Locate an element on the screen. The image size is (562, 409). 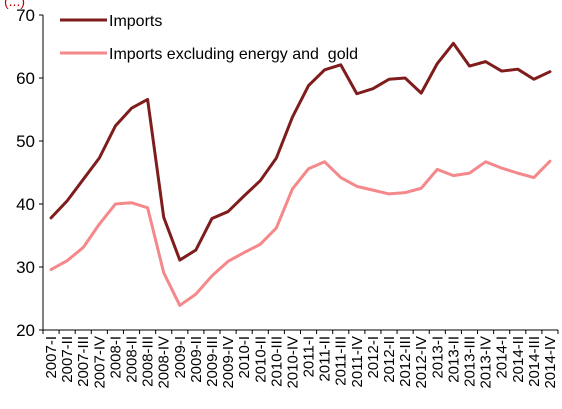
x-tick-label: 2009-III is located at coordinates (212, 361).